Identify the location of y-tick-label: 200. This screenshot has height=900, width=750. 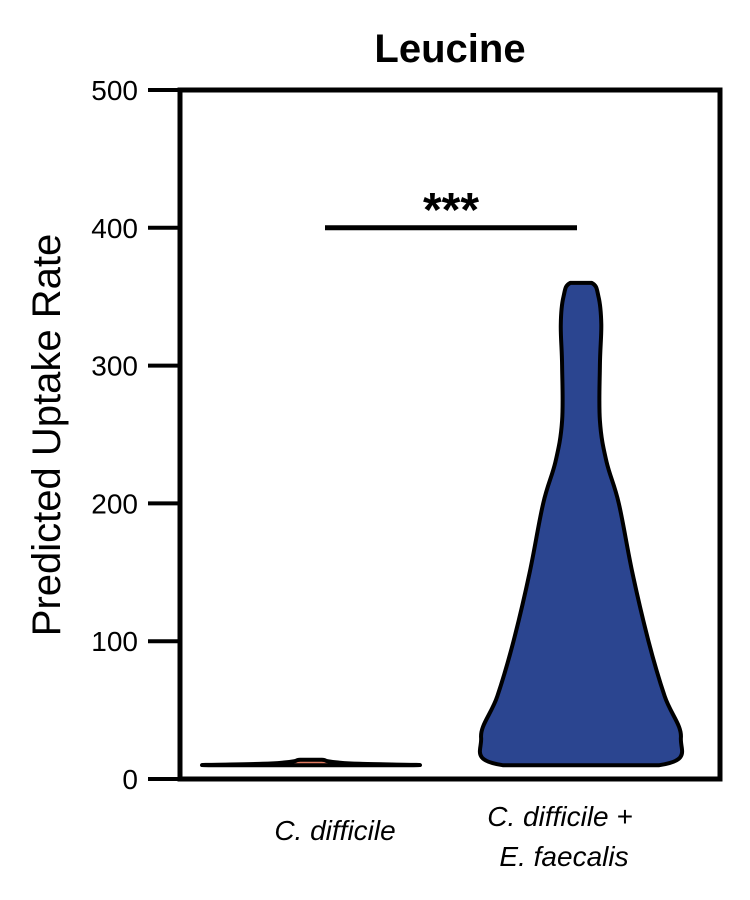
(114, 503).